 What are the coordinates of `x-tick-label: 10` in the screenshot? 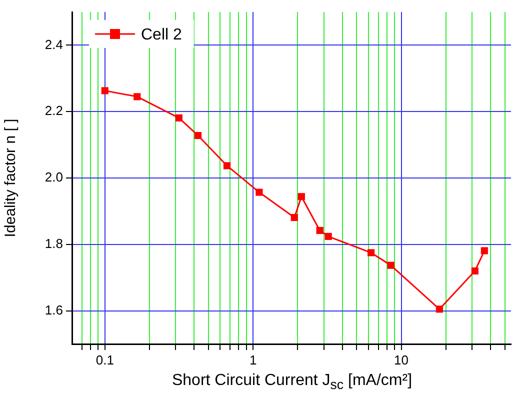 It's located at (401, 360).